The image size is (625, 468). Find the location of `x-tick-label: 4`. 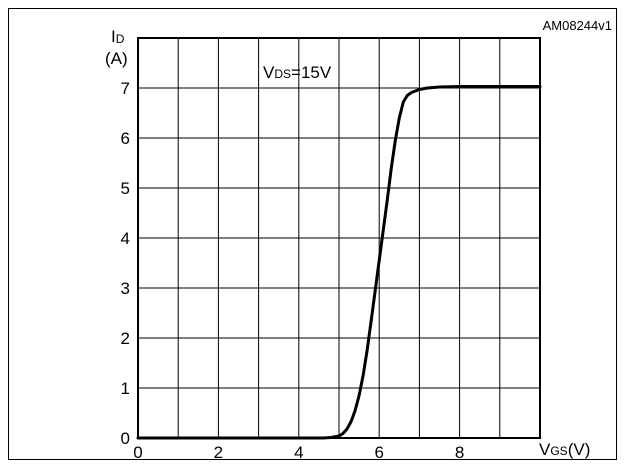

x-tick-label: 4 is located at coordinates (298, 452).